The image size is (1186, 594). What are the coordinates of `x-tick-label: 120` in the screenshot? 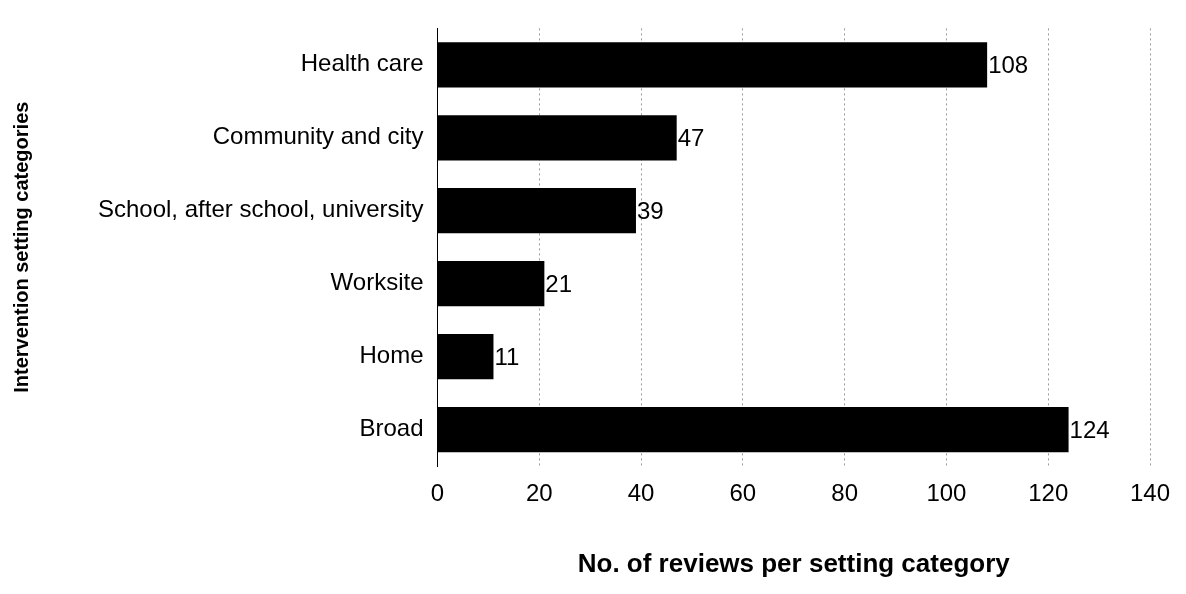 It's located at (1048, 493).